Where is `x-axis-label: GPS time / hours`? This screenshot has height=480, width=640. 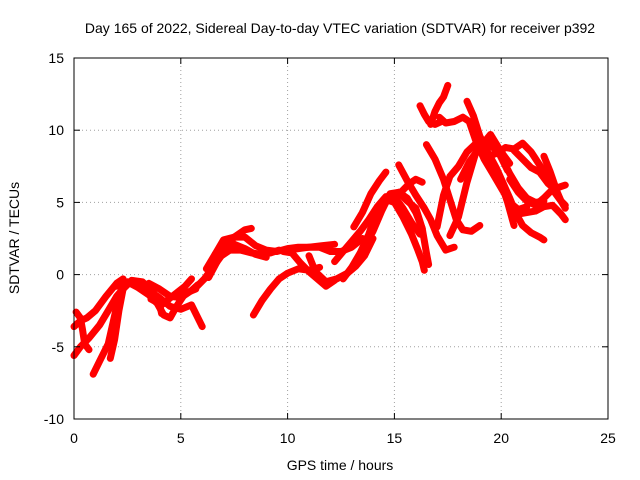 x-axis-label: GPS time / hours is located at coordinates (340, 465).